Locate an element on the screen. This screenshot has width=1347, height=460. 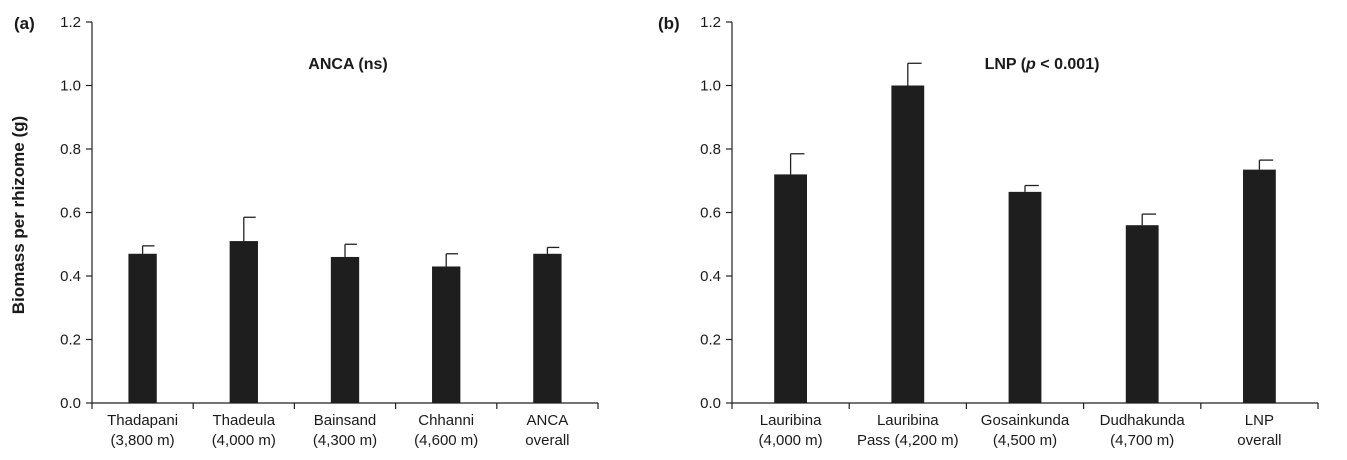
y-axis-label: Biomass per rhizome (g) is located at coordinates (18, 215).